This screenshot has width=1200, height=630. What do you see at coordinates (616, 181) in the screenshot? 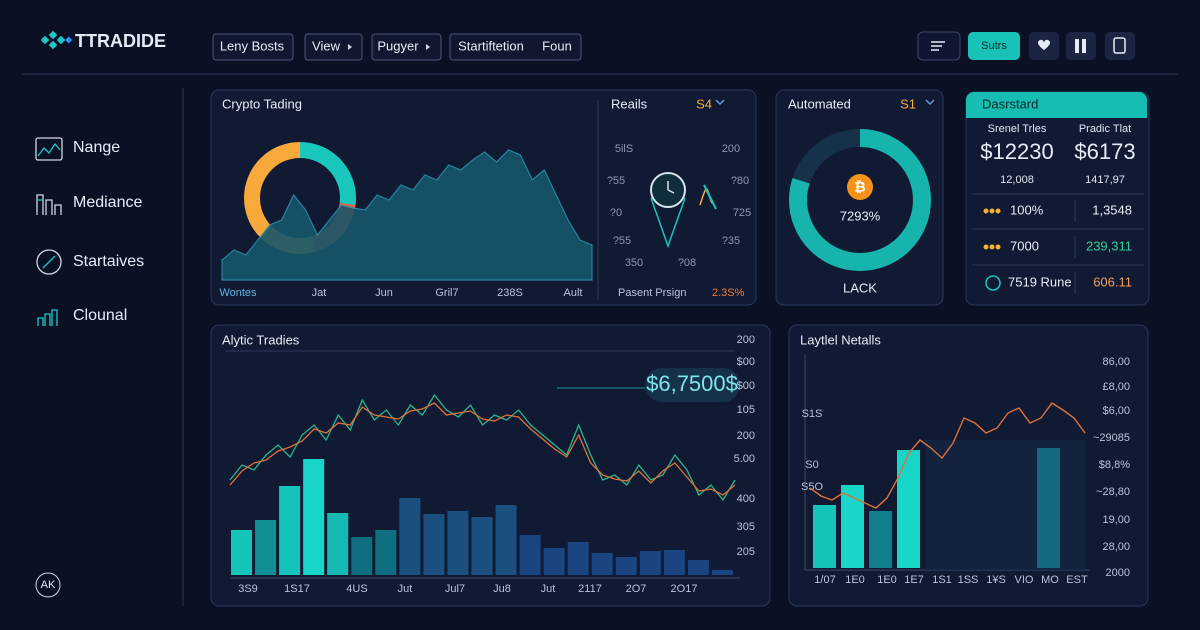
I see `dial-label: ?55` at bounding box center [616, 181].